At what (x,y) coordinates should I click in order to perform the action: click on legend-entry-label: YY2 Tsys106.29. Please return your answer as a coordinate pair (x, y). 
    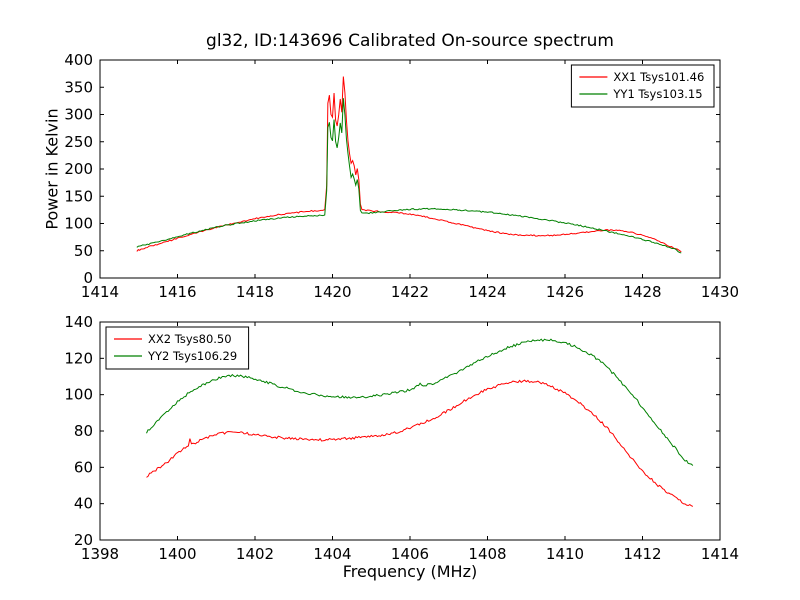
    Looking at the image, I should click on (192, 356).